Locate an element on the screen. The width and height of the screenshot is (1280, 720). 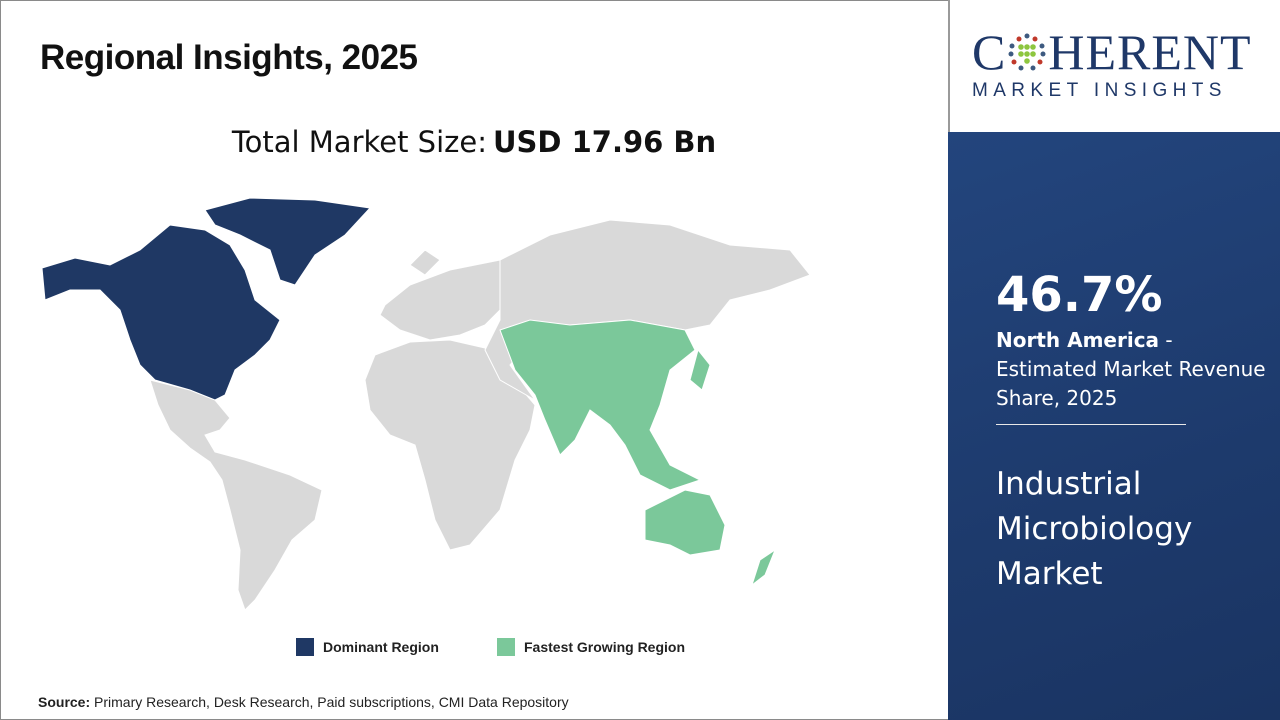
map-region-north-america is located at coordinates (161, 312).